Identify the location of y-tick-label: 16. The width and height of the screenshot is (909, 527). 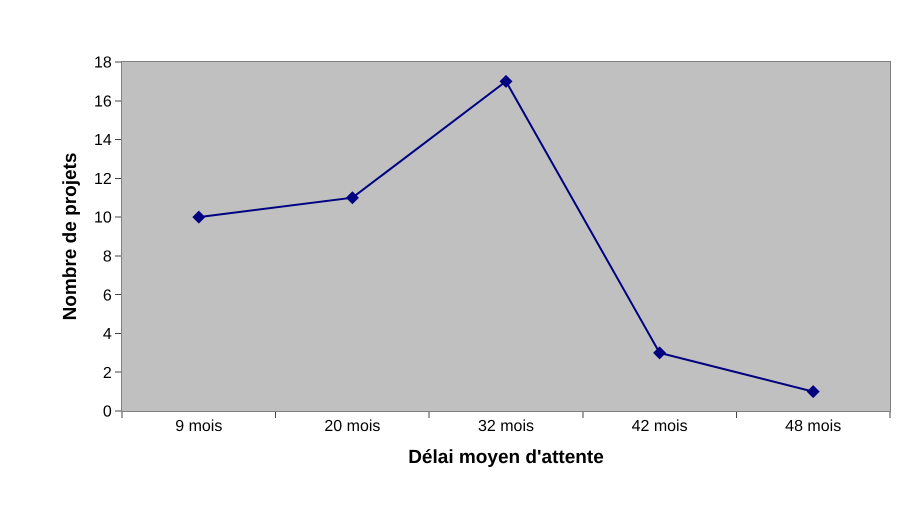
(103, 101).